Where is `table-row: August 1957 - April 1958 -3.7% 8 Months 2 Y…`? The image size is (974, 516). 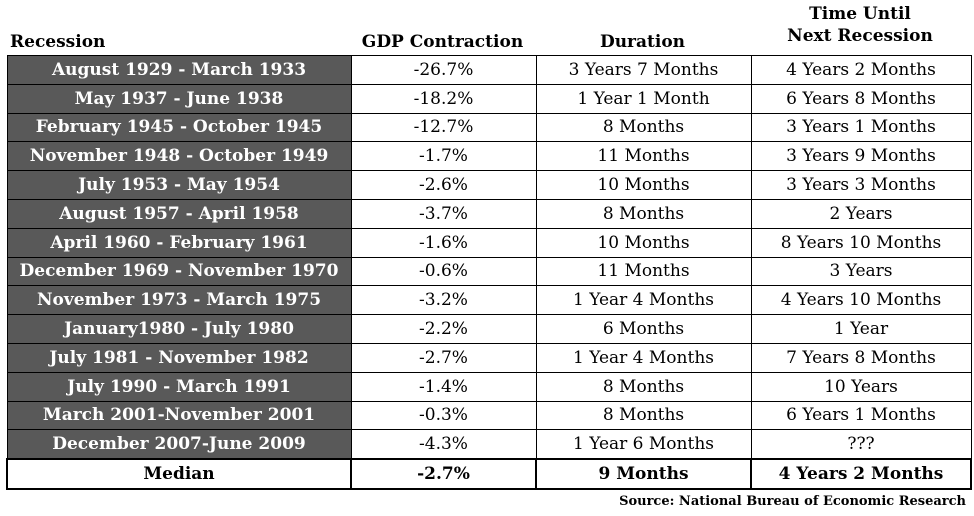
table-row: August 1957 - April 1958 -3.7% 8 Months 2 Y… is located at coordinates (489, 213).